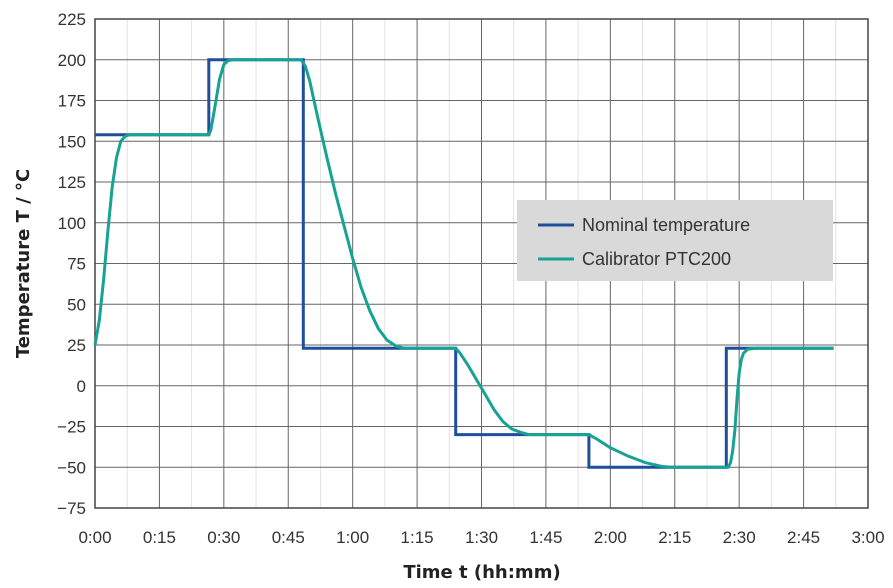 Image resolution: width=893 pixels, height=588 pixels. Describe the element at coordinates (72, 101) in the screenshot. I see `y-tick-label: 175` at that location.